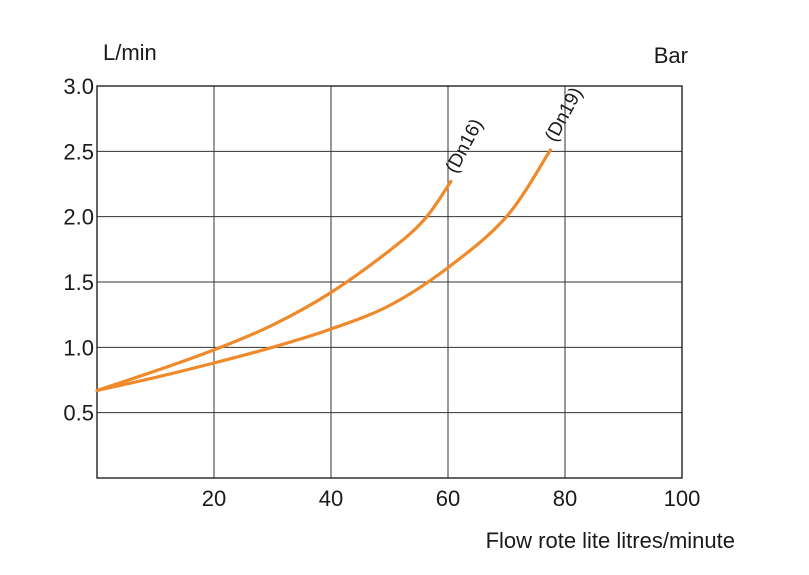 This screenshot has width=809, height=575. Describe the element at coordinates (130, 52) in the screenshot. I see `y-unit-label: L/min` at that location.